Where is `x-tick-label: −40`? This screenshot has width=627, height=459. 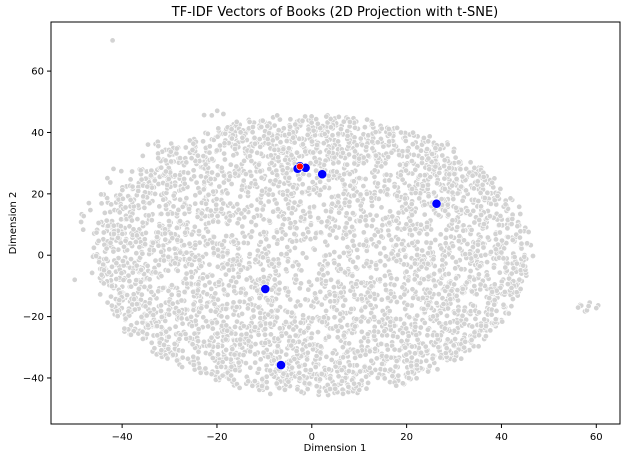
x-tick-label: −40 is located at coordinates (122, 437).